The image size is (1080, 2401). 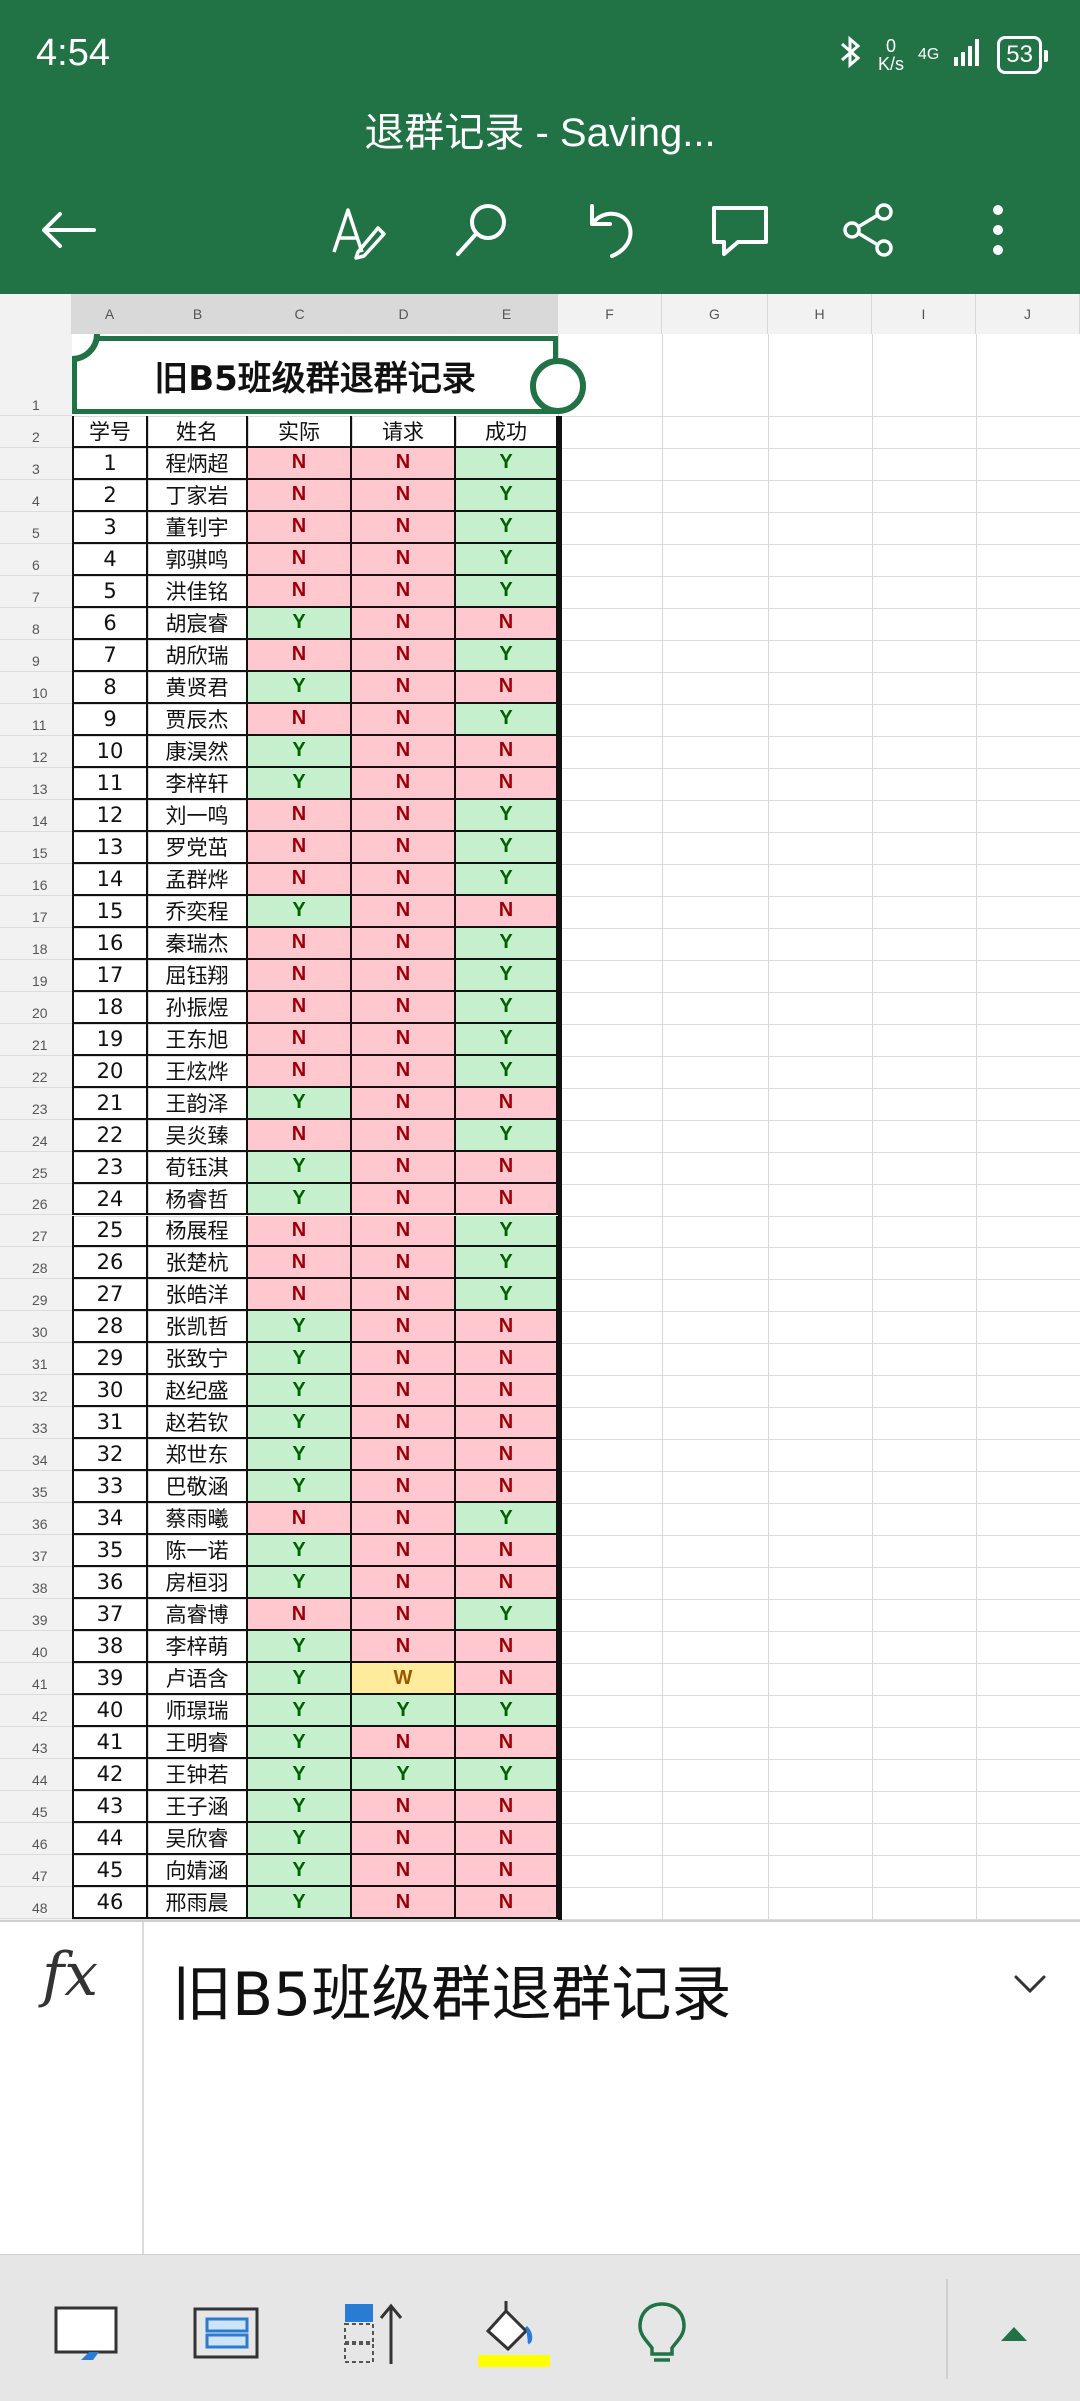 I want to click on student-name-cell: 孙振煜, so click(x=198, y=1007).